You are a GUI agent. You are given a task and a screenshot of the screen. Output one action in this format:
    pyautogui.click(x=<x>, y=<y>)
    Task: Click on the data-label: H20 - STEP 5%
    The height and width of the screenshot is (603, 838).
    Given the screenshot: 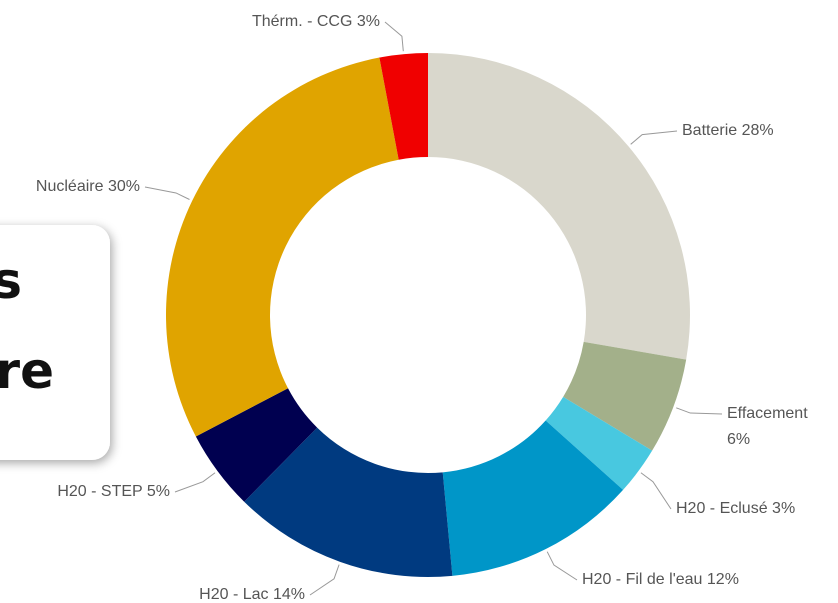 What is the action you would take?
    pyautogui.click(x=113, y=491)
    